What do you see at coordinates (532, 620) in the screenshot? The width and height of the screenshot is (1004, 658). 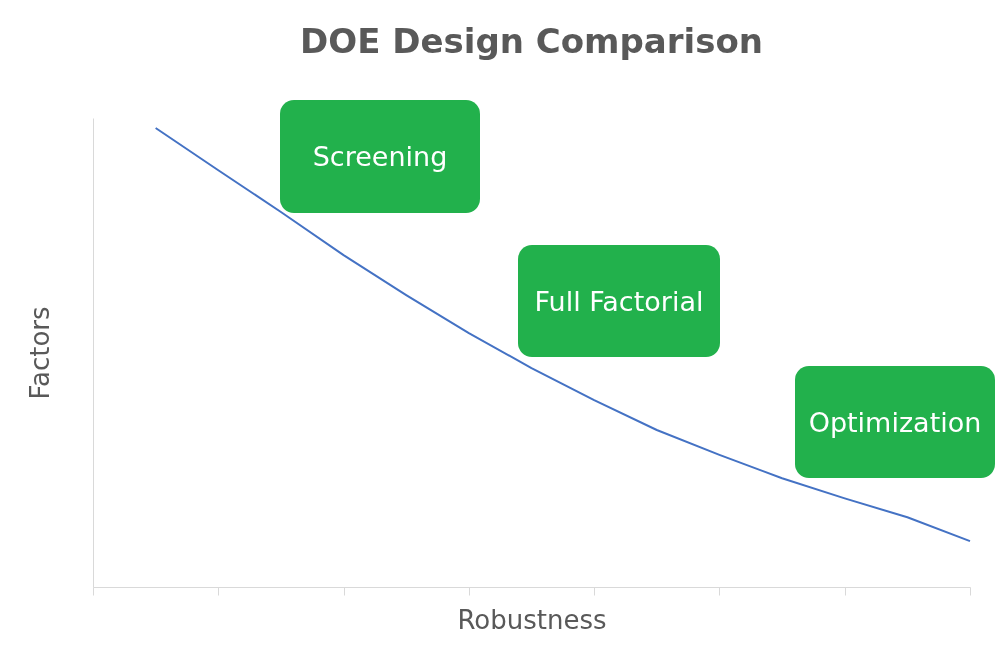 I see `x-axis-title: Robustness` at bounding box center [532, 620].